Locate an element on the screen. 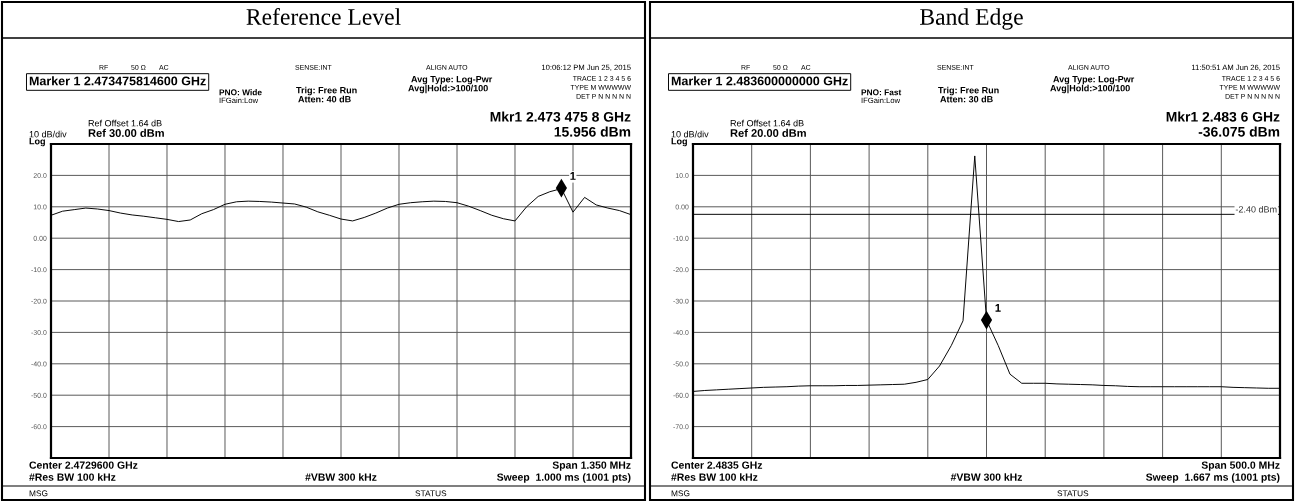 Image resolution: width=1295 pixels, height=502 pixels. ref-line-label: -2.40 dBm is located at coordinates (1256, 209).